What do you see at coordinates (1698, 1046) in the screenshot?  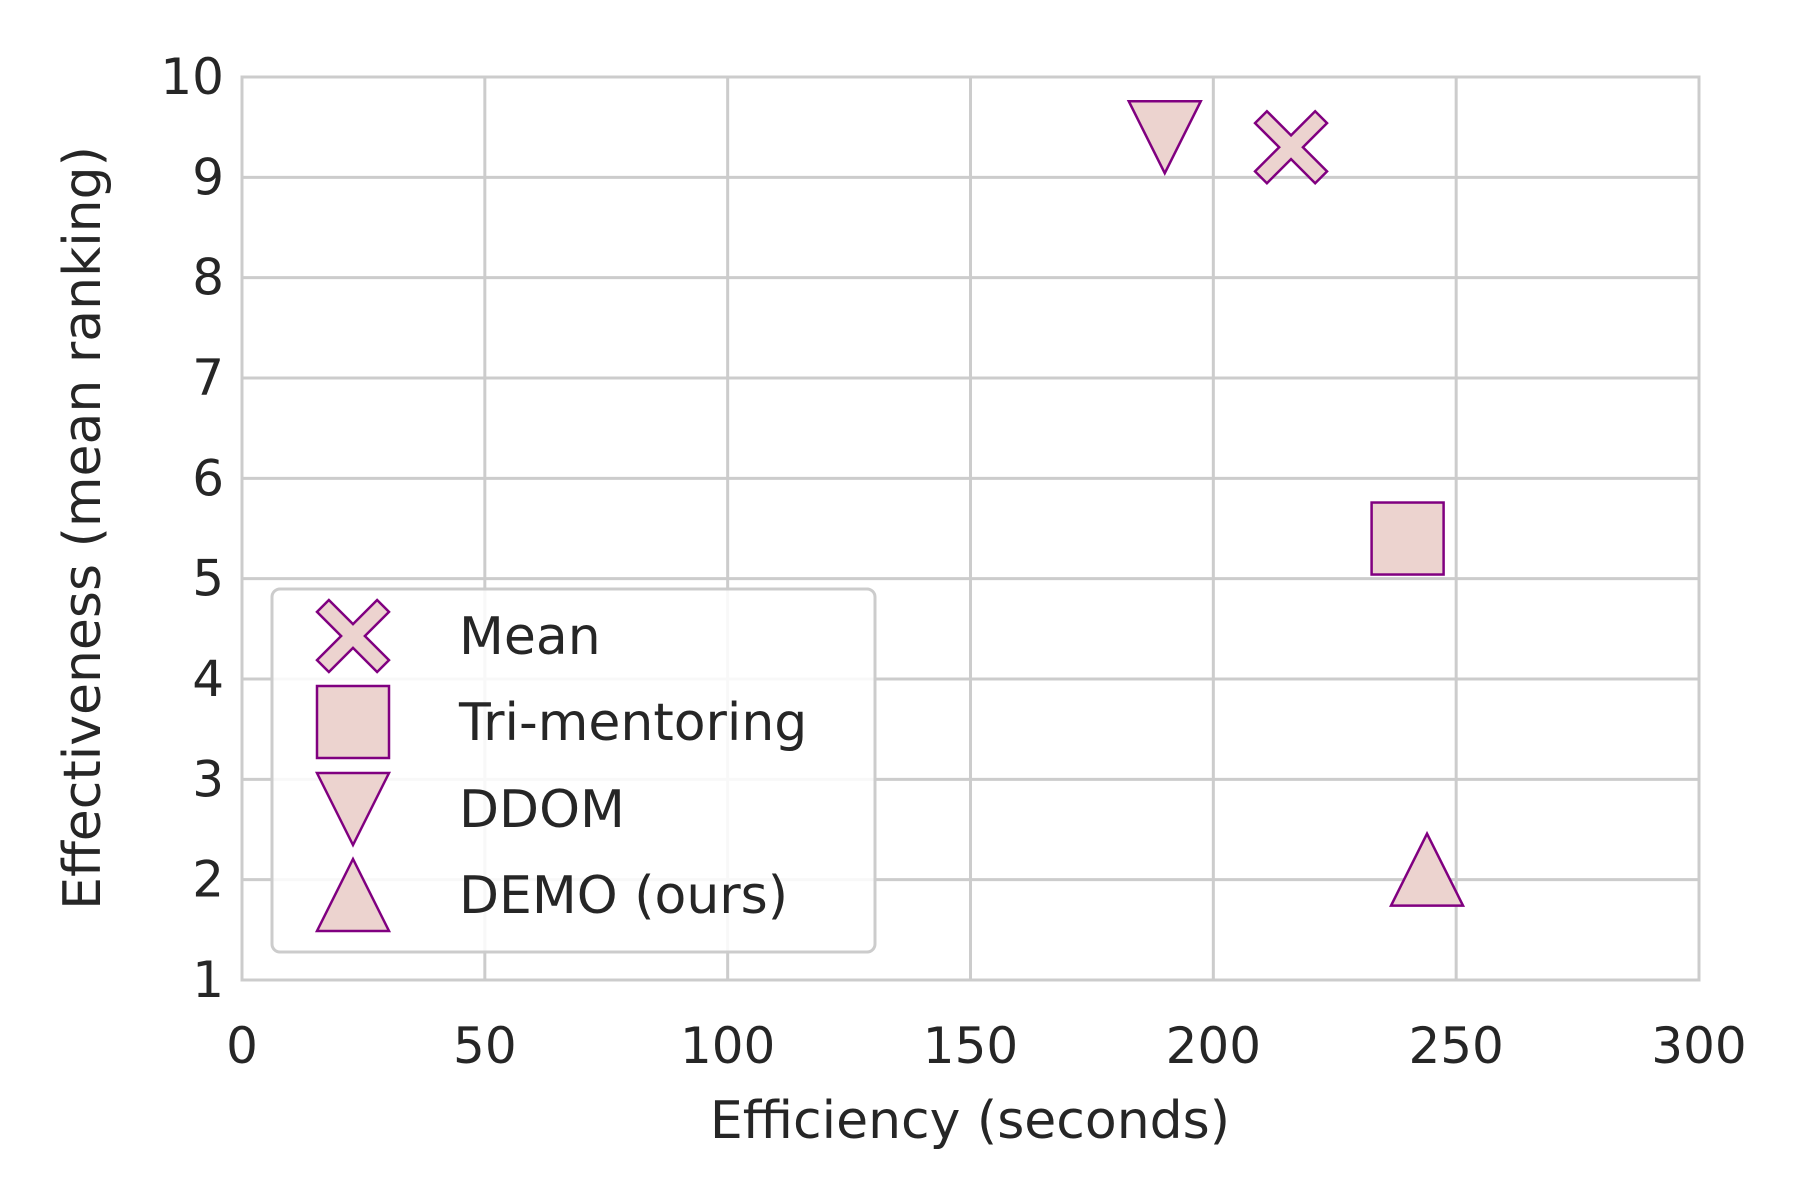 I see `x-tick-label: 300` at bounding box center [1698, 1046].